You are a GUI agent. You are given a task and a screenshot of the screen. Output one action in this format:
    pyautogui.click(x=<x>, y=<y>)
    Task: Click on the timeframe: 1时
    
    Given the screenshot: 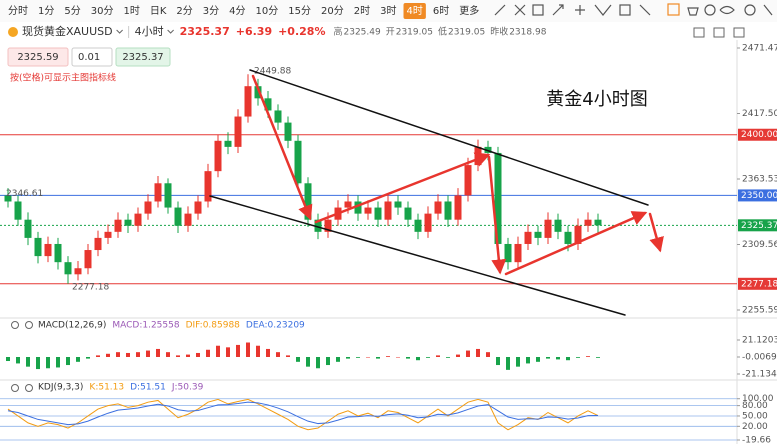 What is the action you would take?
    pyautogui.click(x=131, y=11)
    